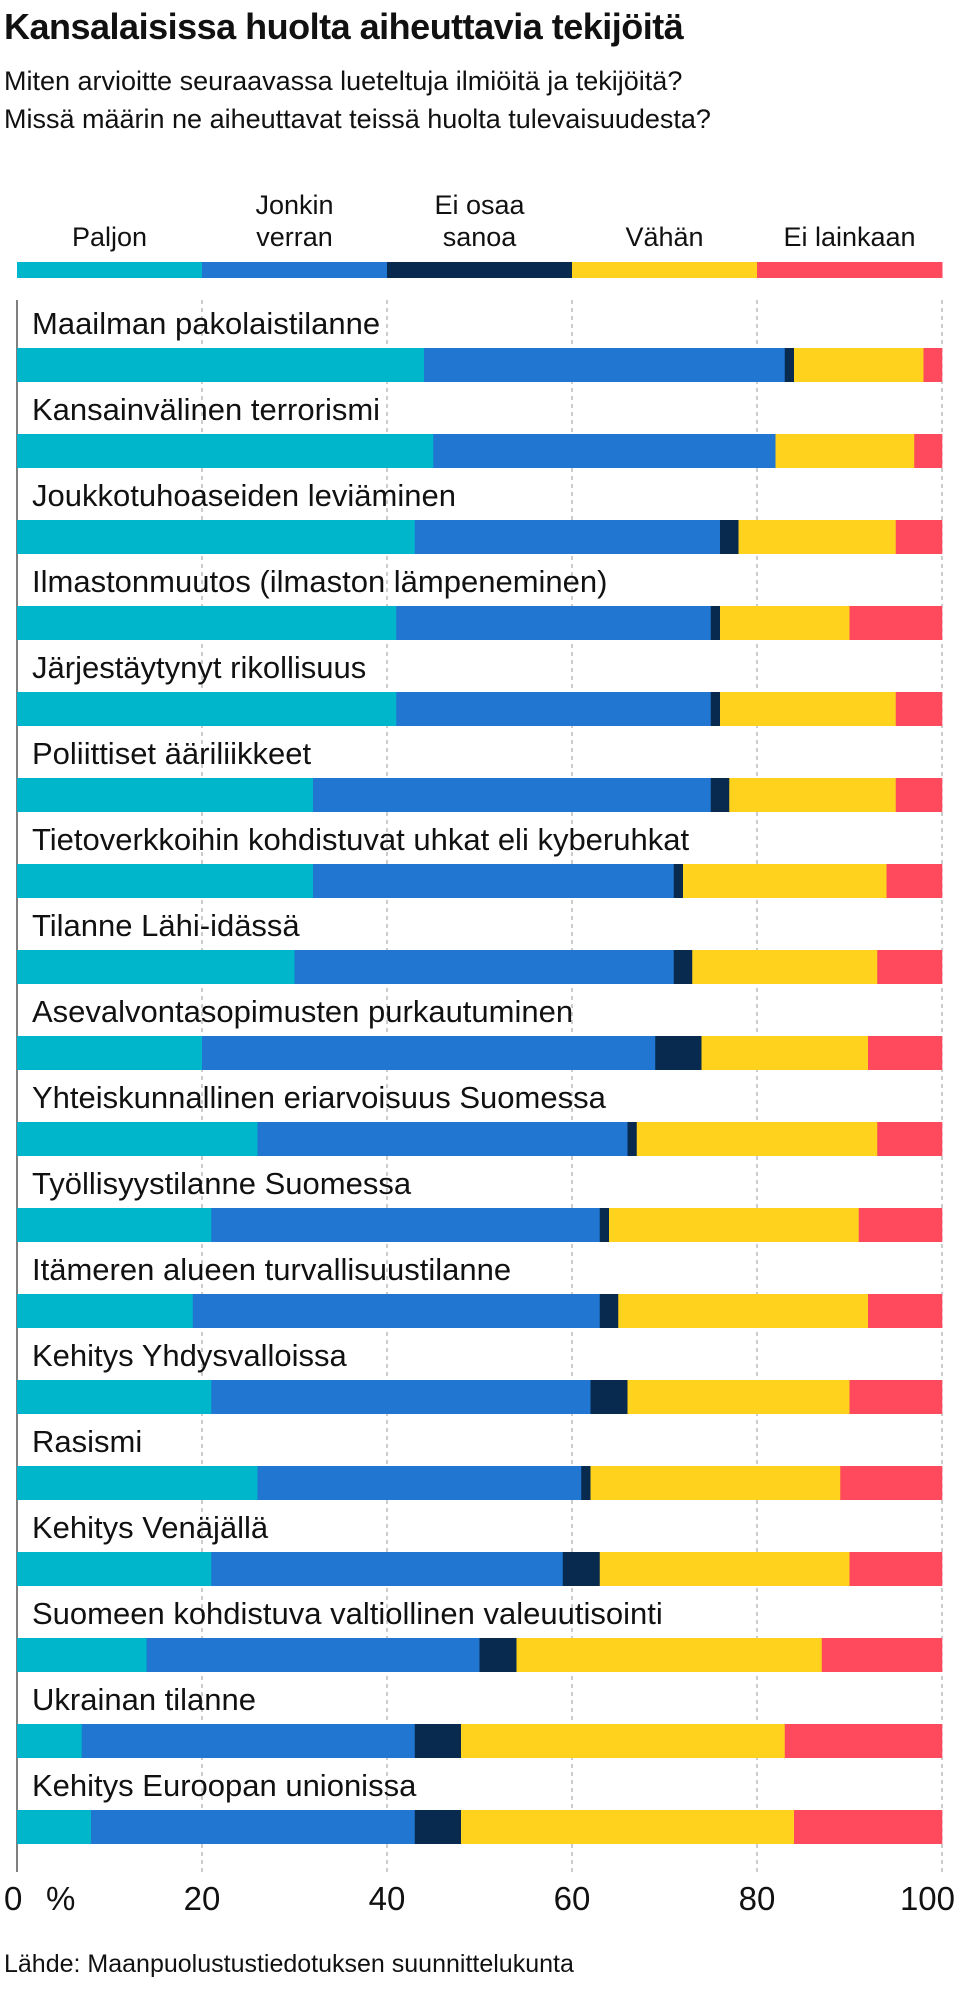 This screenshot has width=959, height=1997. I want to click on x-tick-label: 100, so click(927, 1898).